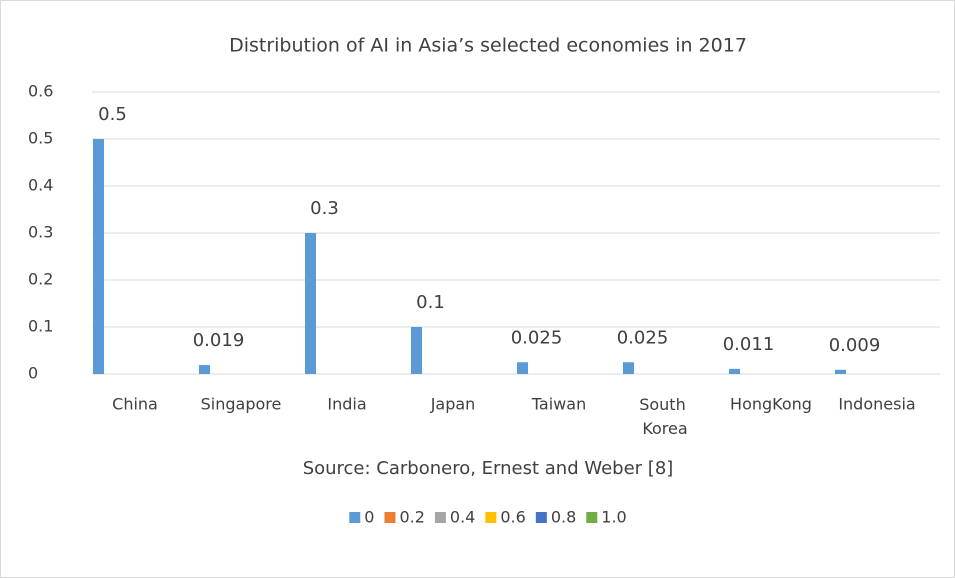 The width and height of the screenshot is (955, 578). Describe the element at coordinates (462, 517) in the screenshot. I see `legend-label: 0.4` at that location.